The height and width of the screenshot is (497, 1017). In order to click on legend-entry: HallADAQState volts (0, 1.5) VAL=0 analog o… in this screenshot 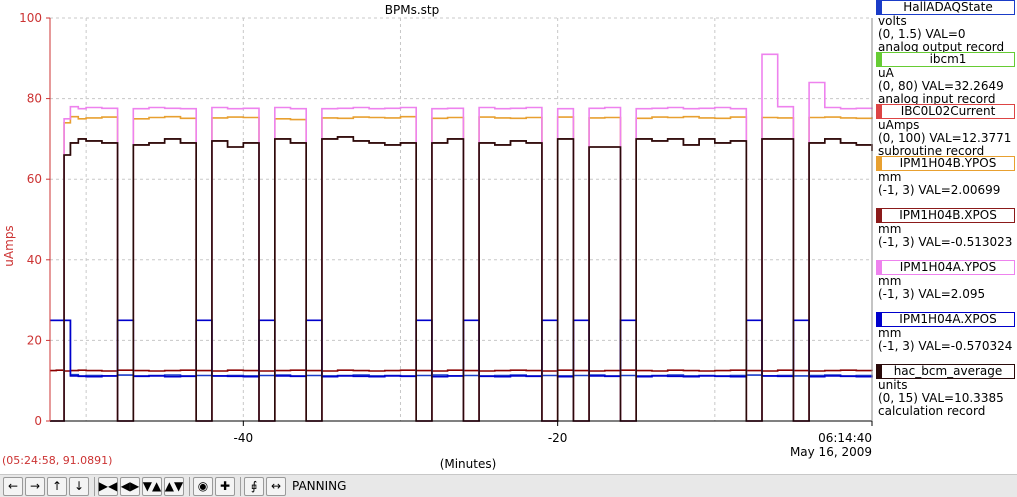, I will do `click(946, 27)`.